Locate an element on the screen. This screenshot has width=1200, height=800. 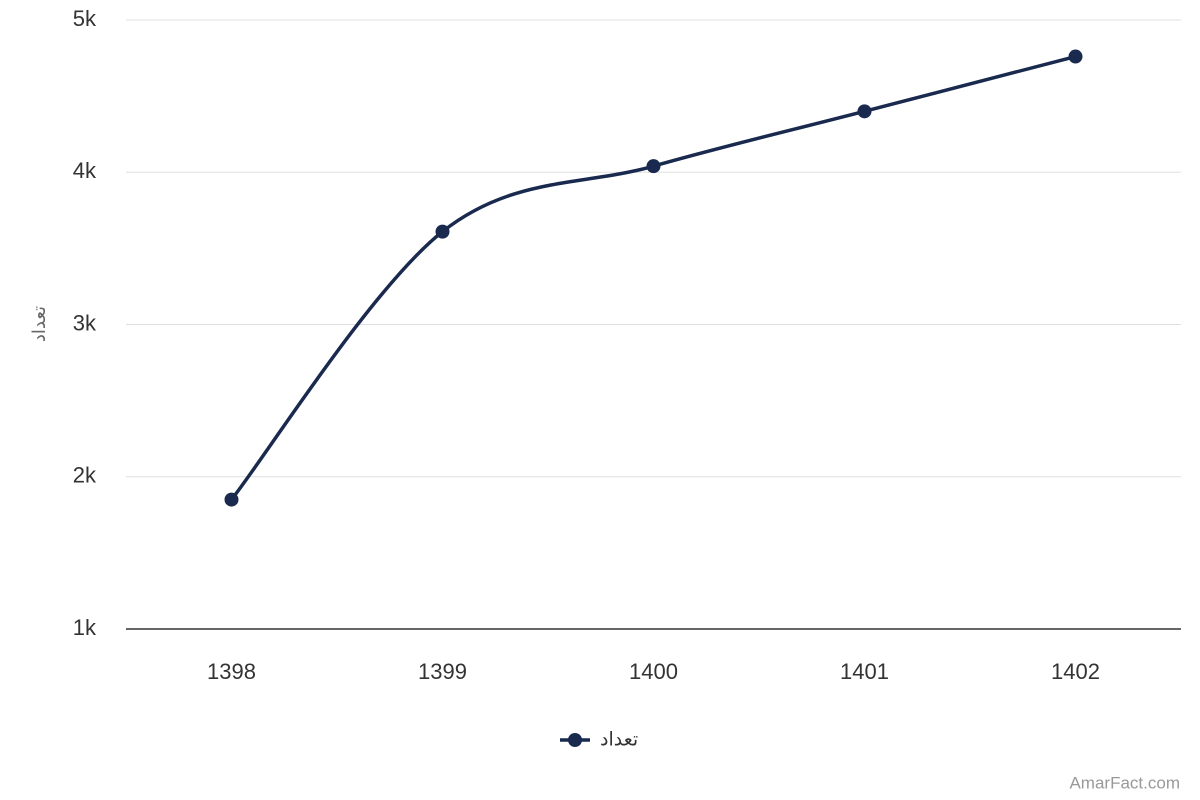
x-tick-label: 1401 is located at coordinates (864, 671).